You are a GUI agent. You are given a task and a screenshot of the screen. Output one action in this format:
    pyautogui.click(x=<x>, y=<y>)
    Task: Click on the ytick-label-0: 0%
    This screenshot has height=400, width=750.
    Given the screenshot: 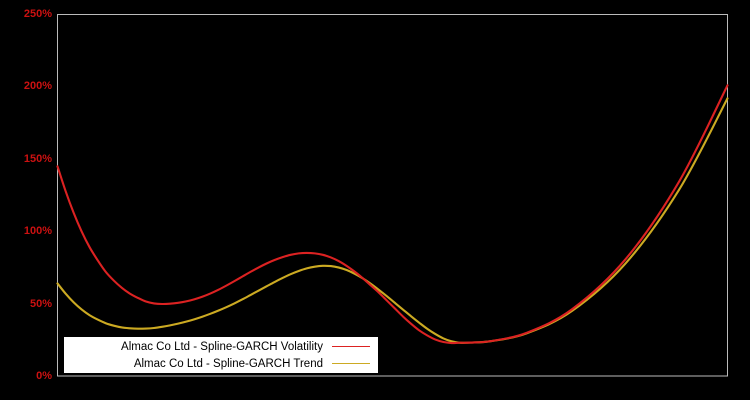 What is the action you would take?
    pyautogui.click(x=44, y=376)
    